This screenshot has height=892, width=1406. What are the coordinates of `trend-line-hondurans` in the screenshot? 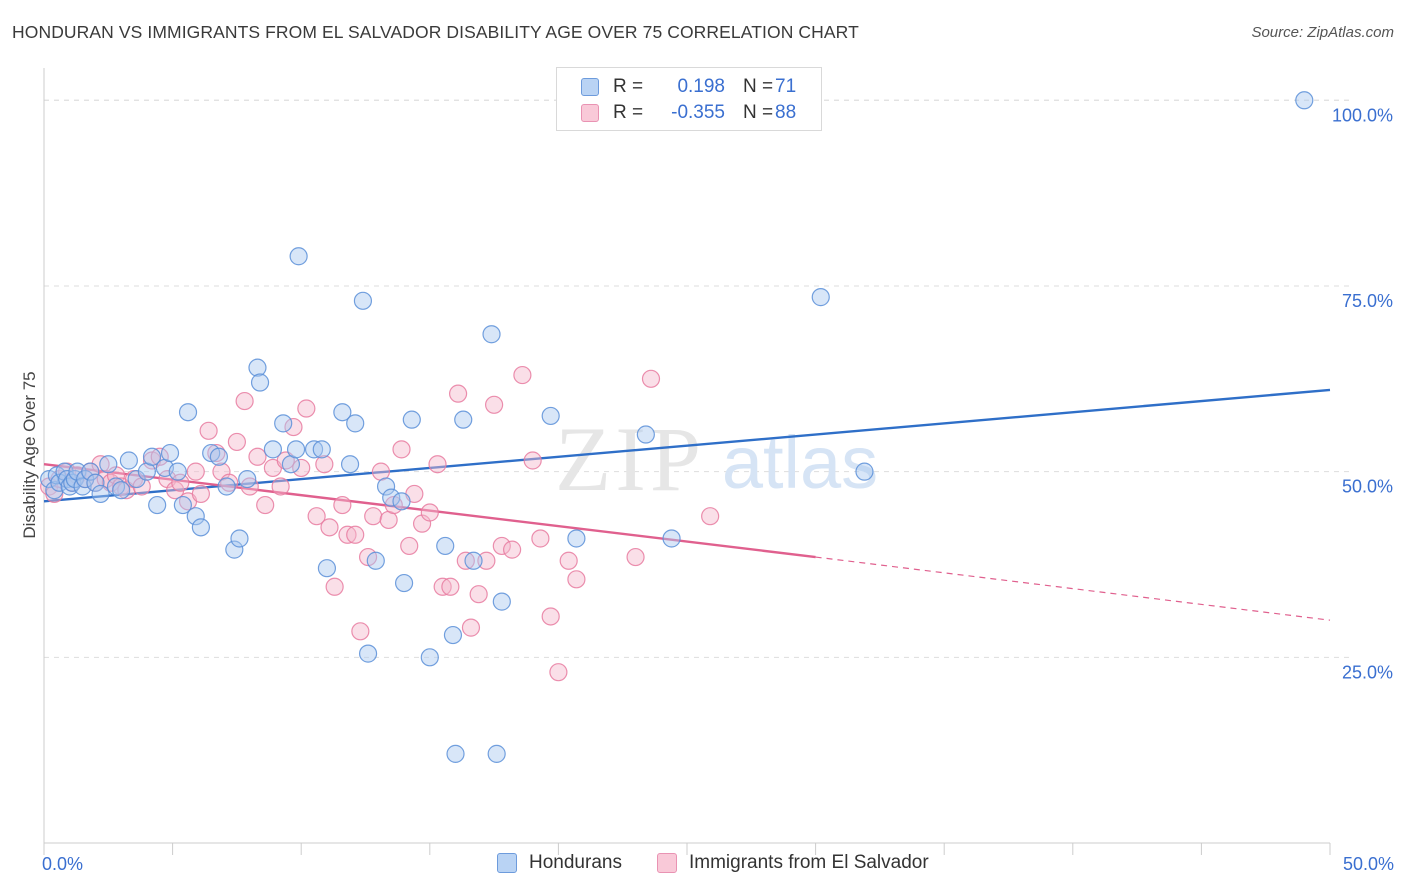 It's located at (687, 445).